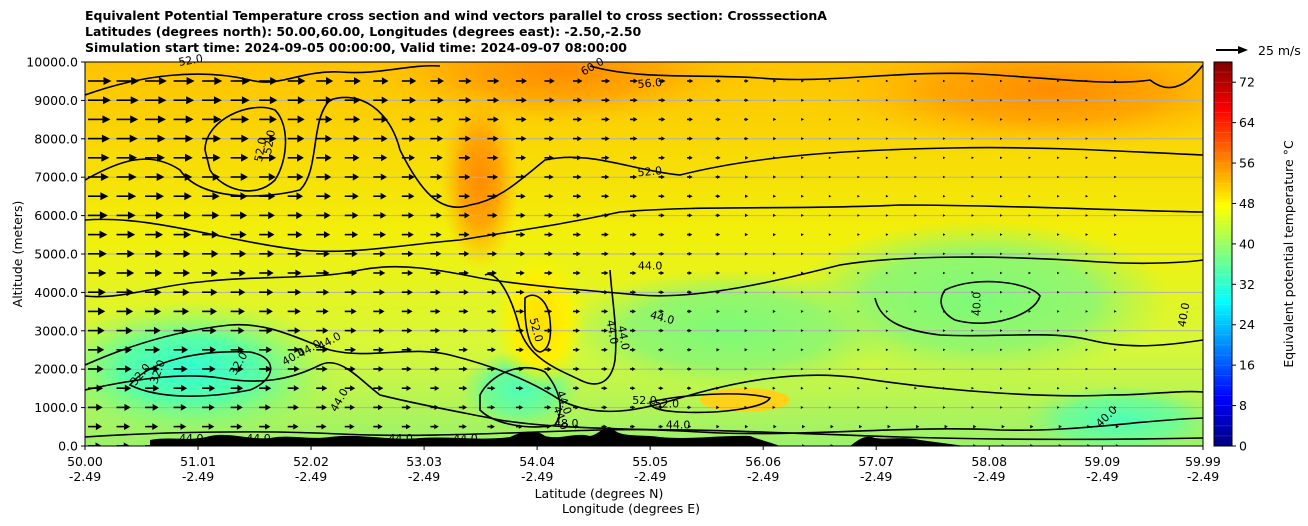 This screenshot has width=1308, height=526. Describe the element at coordinates (56, 292) in the screenshot. I see `y-tick-label: 4000.0` at that location.